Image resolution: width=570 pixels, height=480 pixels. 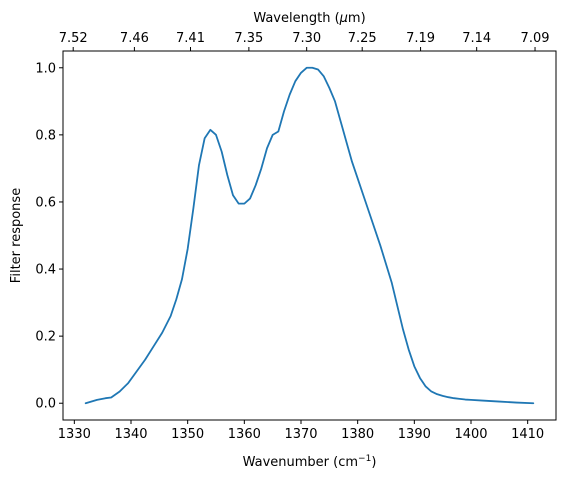 What do you see at coordinates (300, 434) in the screenshot?
I see `x-tick-label: 1370` at bounding box center [300, 434].